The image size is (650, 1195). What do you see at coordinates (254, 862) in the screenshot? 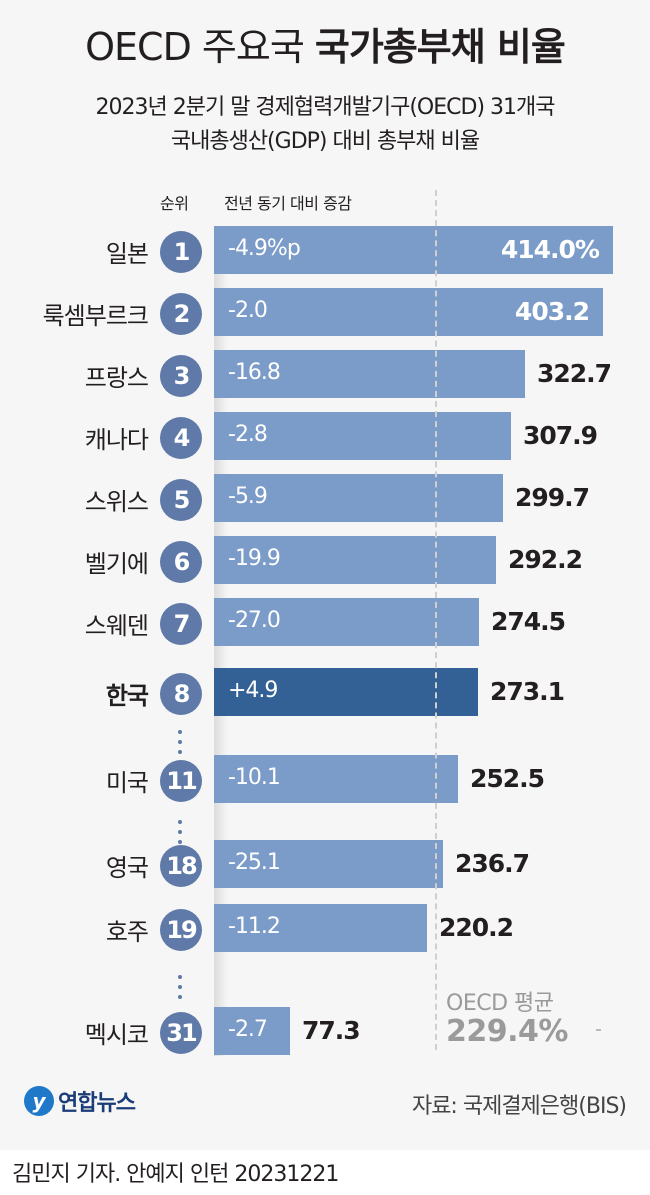
I see `change-value: -25.1` at bounding box center [254, 862].